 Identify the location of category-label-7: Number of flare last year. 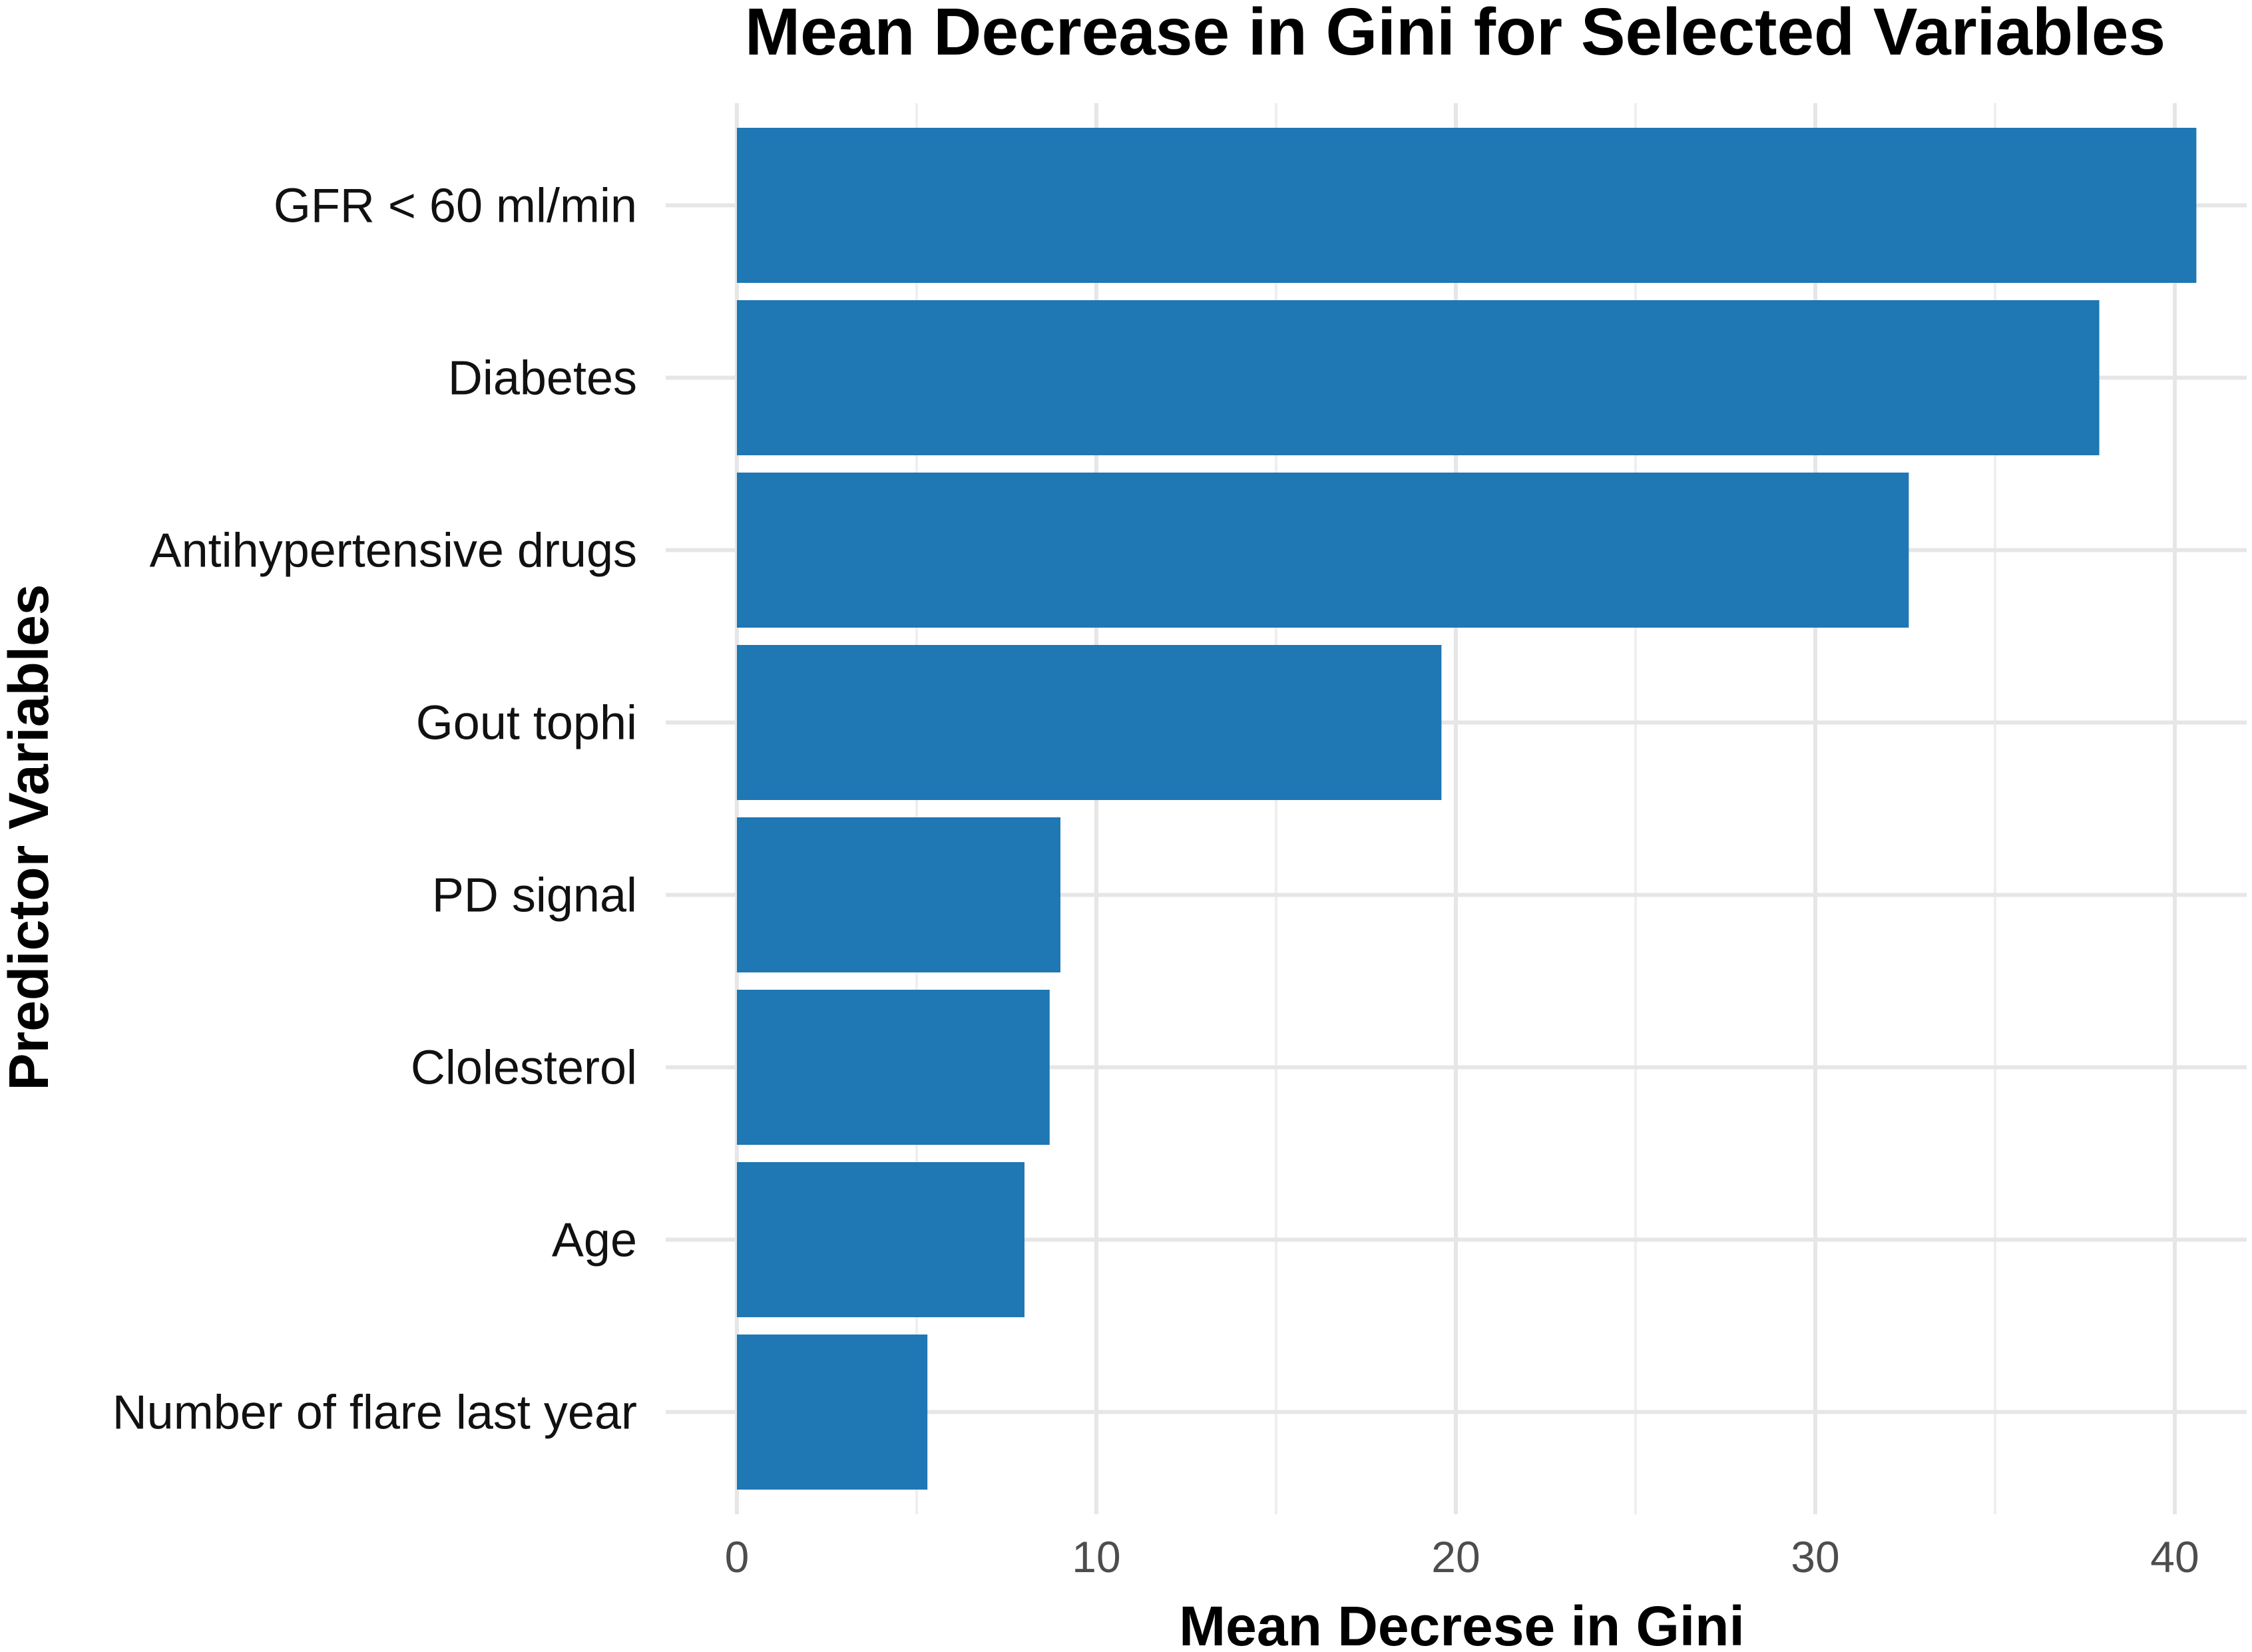
(375, 1413).